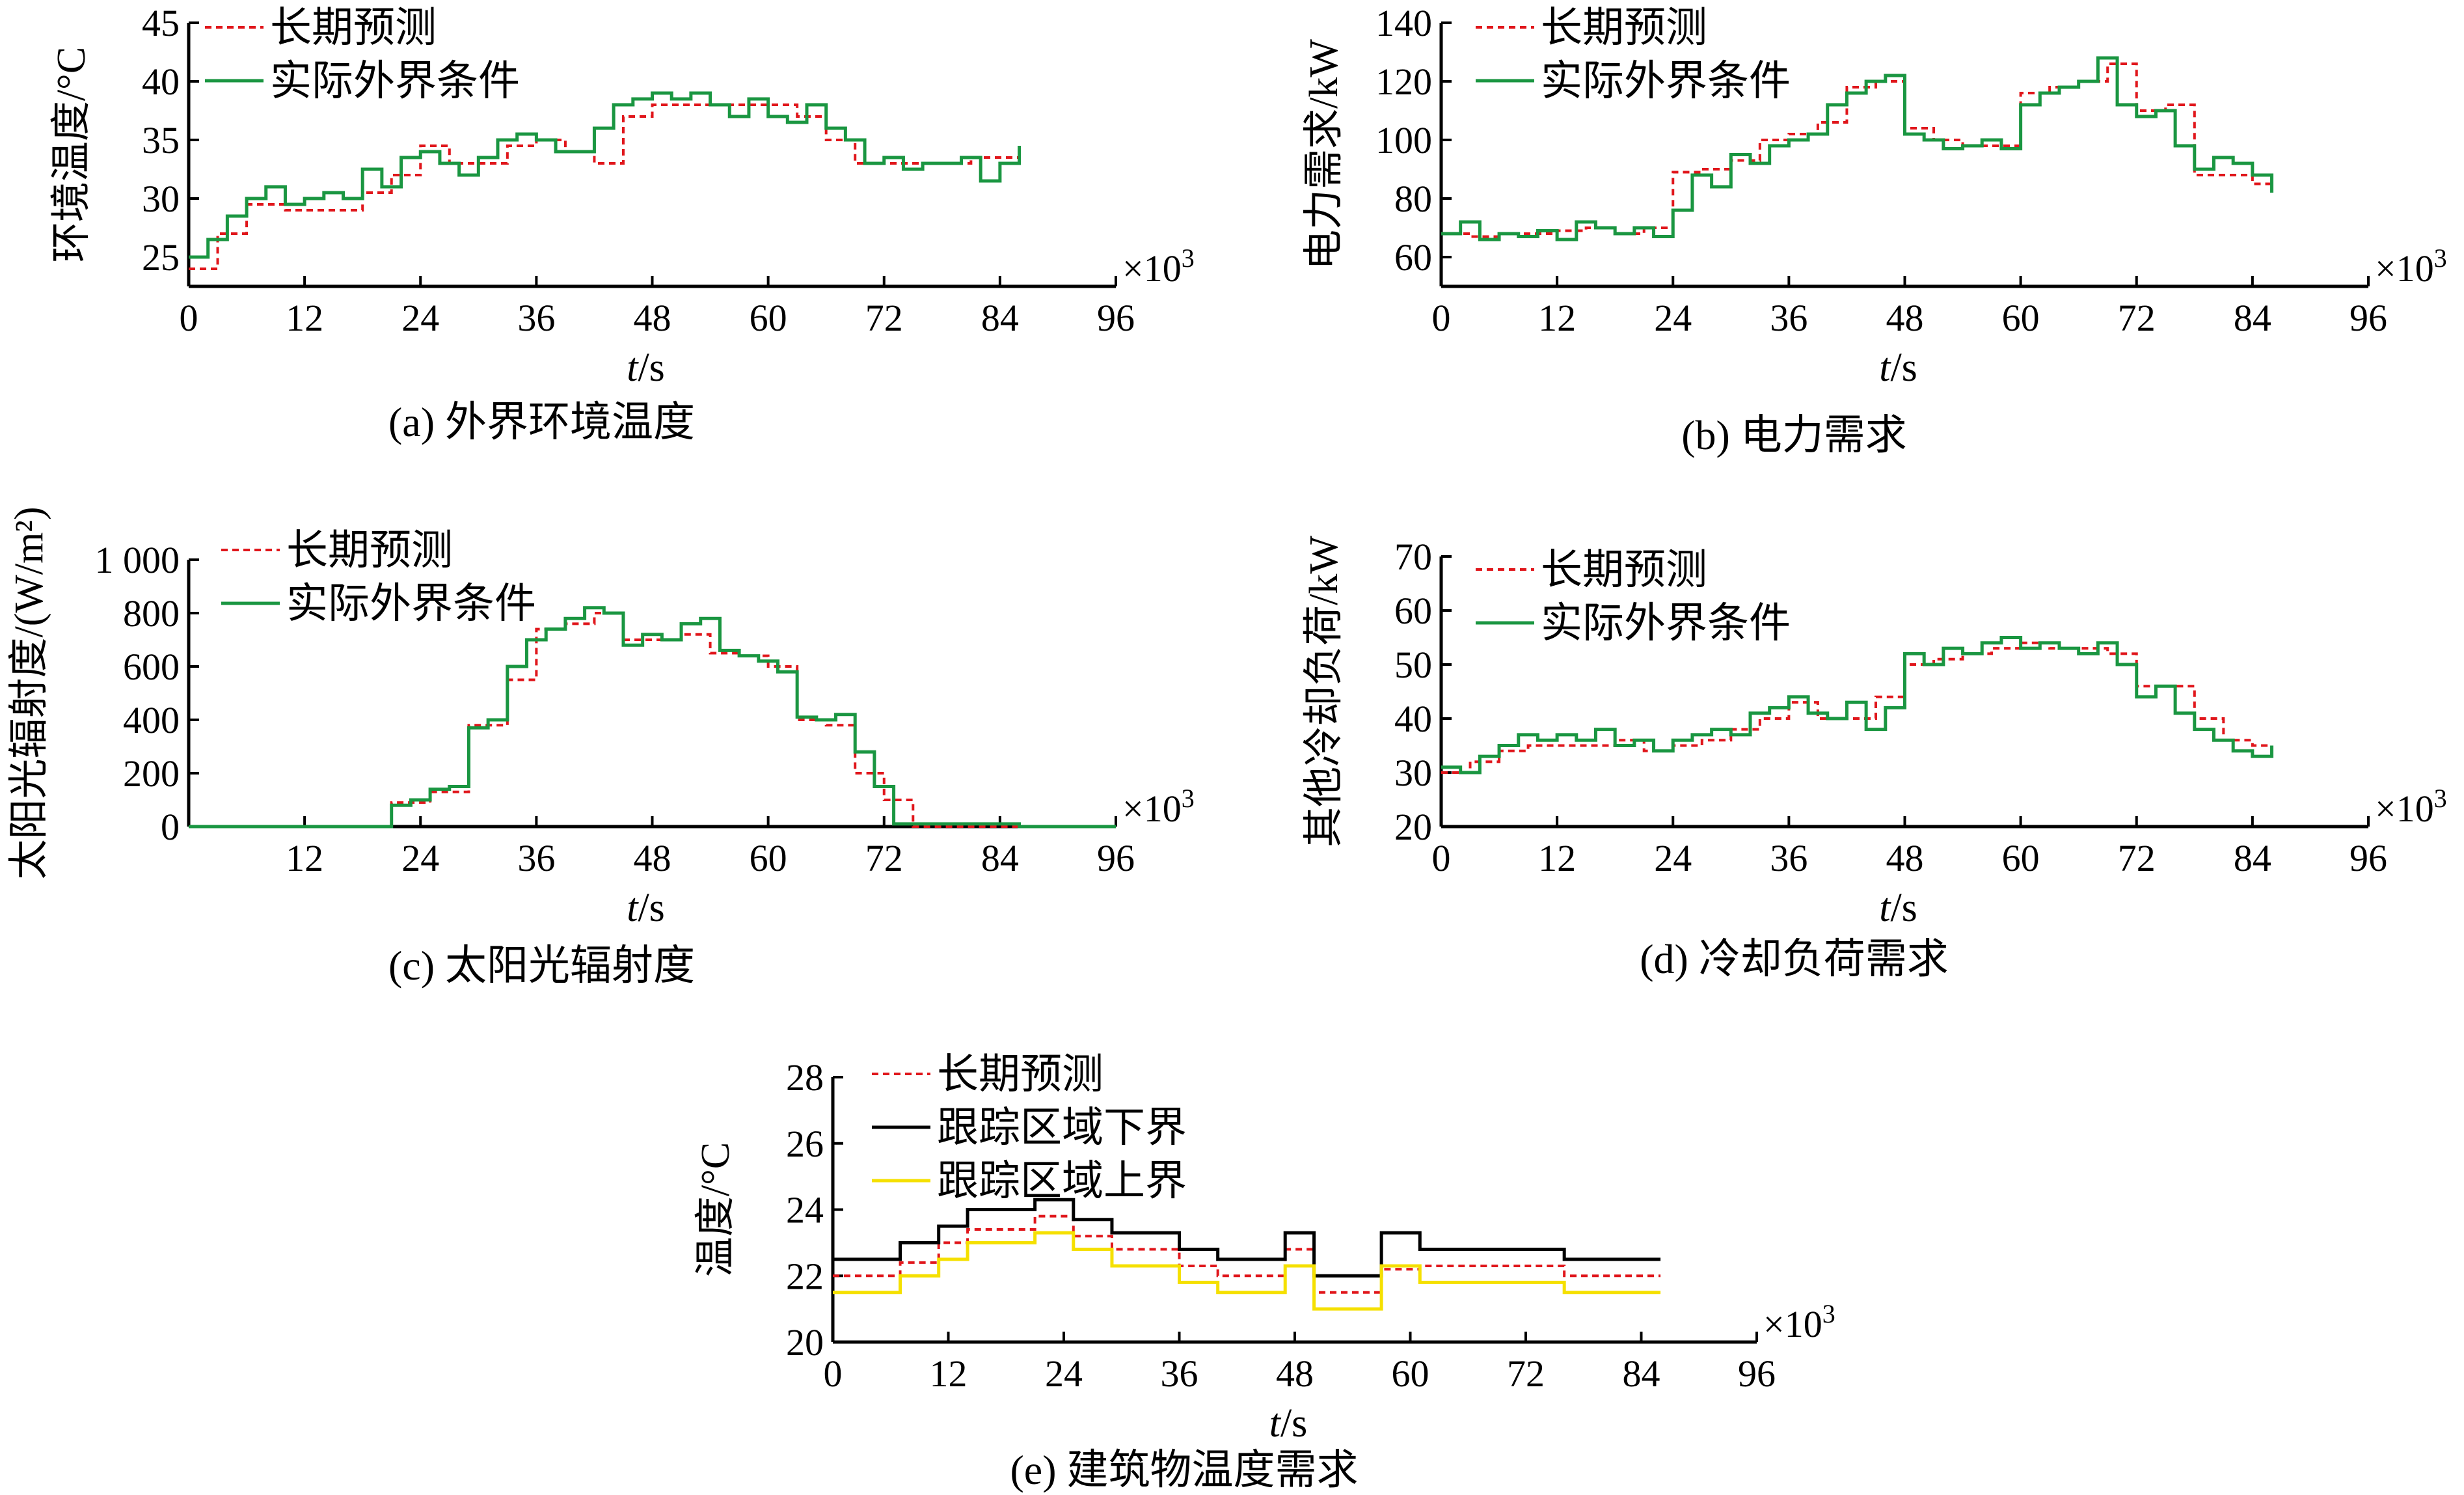 The image size is (2464, 1495). Describe the element at coordinates (805, 1144) in the screenshot. I see `y-tick-label: 26` at that location.